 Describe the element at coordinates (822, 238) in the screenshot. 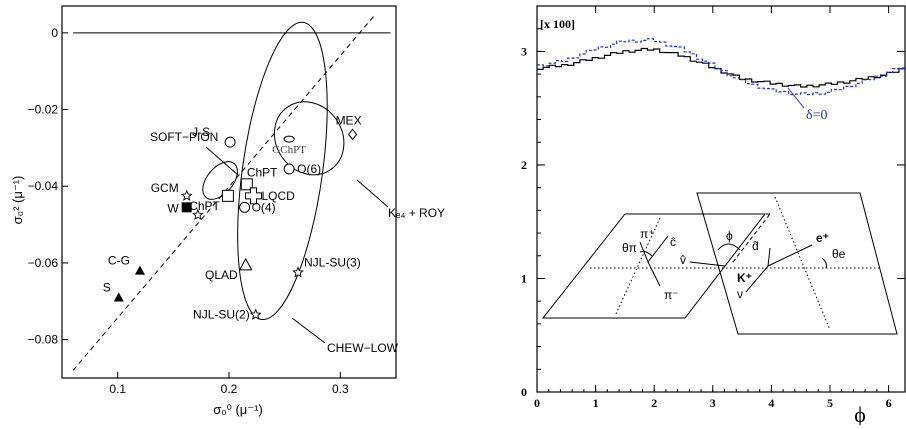

I see `label-e-plus: e⁺` at that location.